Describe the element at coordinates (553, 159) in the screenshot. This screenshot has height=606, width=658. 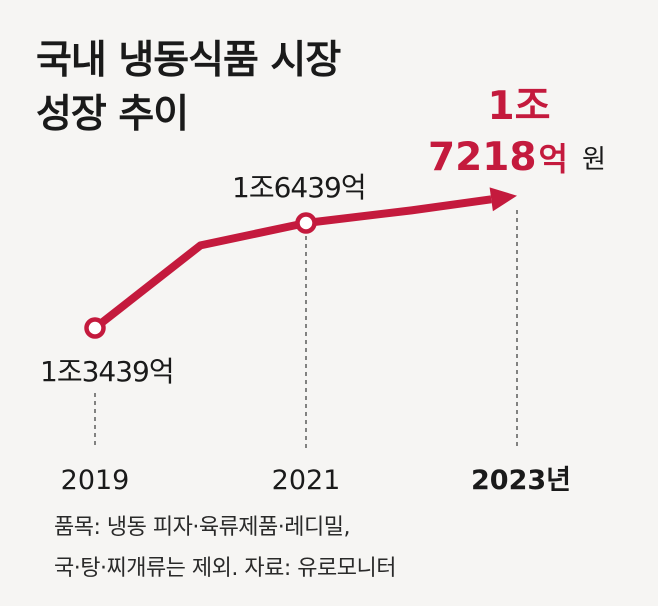
I see `highlight-unit: 억` at that location.